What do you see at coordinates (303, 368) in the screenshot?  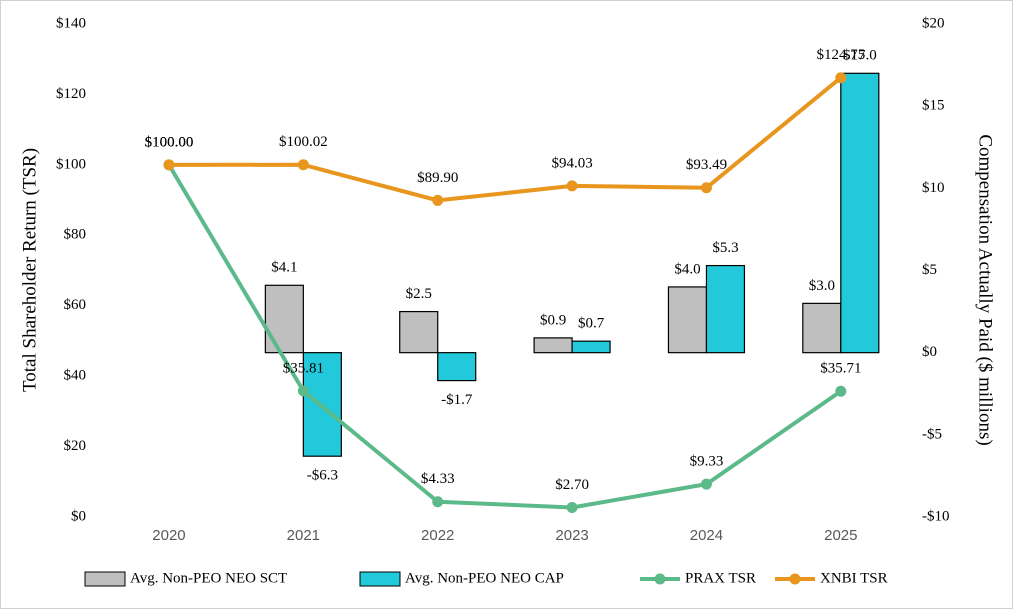 I see `data-label: $35.81` at bounding box center [303, 368].